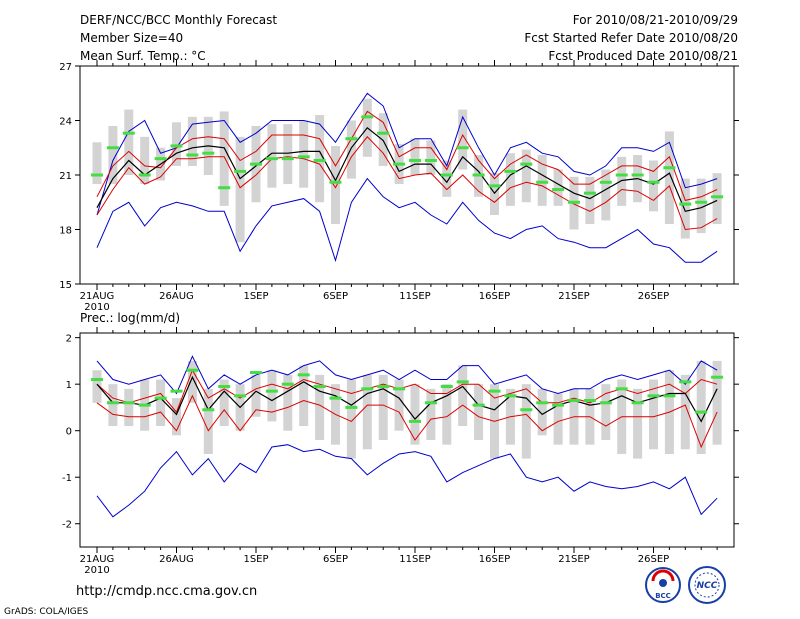 This screenshot has height=619, width=800. Describe the element at coordinates (65, 231) in the screenshot. I see `y-tick-label: 18` at that location.